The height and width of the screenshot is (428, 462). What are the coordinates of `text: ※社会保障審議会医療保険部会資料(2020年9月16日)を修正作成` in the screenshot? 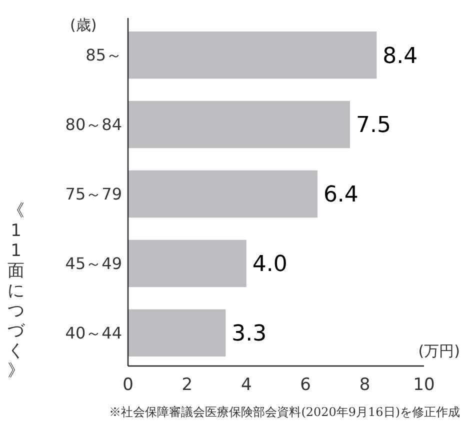 It's located at (284, 412).